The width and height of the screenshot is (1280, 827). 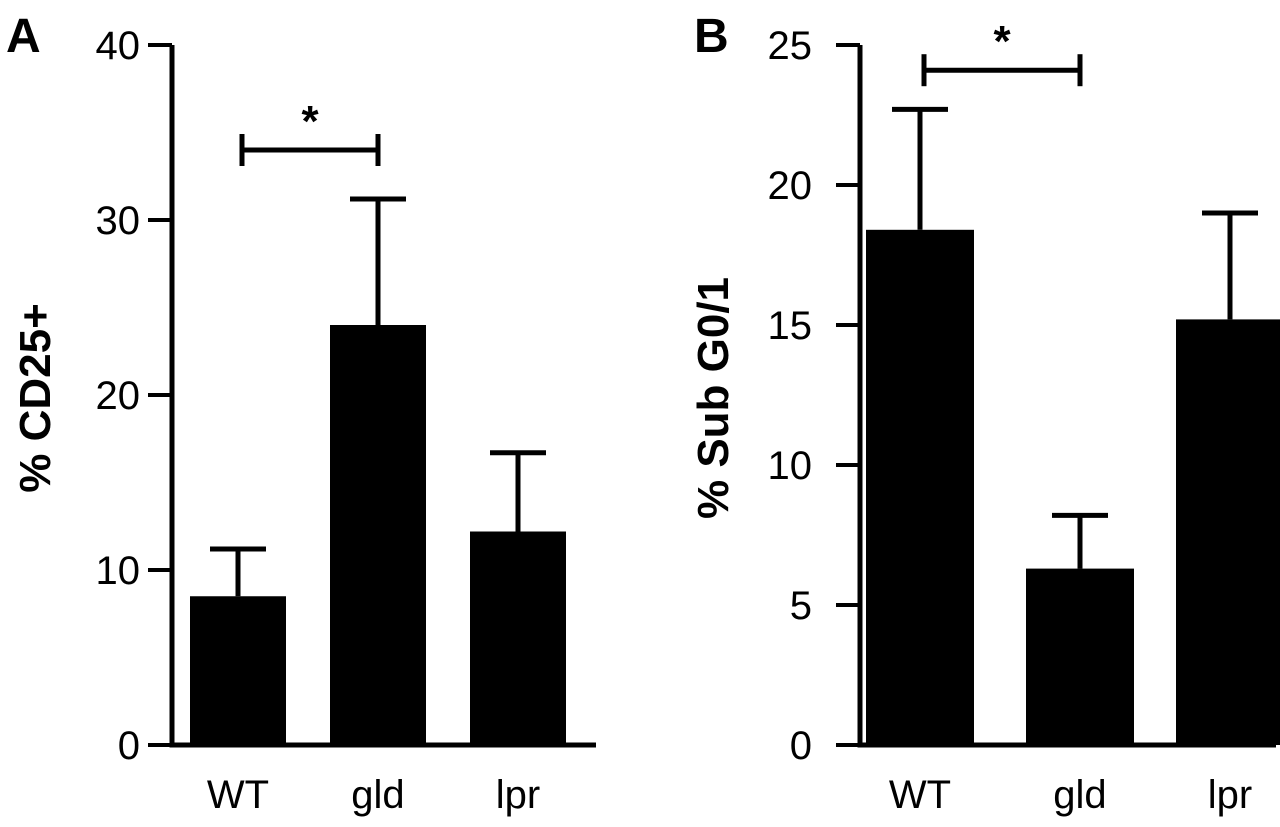 I want to click on panel-b-x-tick-label: gld, so click(x=1079, y=795).